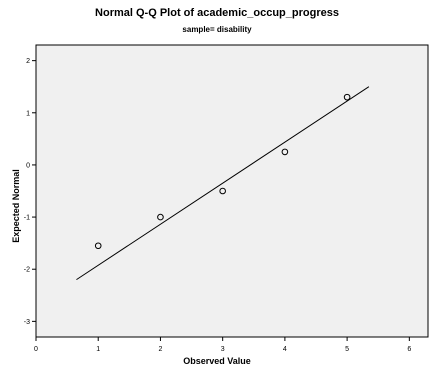 This screenshot has height=379, width=434. I want to click on x-tick-label: 4, so click(285, 349).